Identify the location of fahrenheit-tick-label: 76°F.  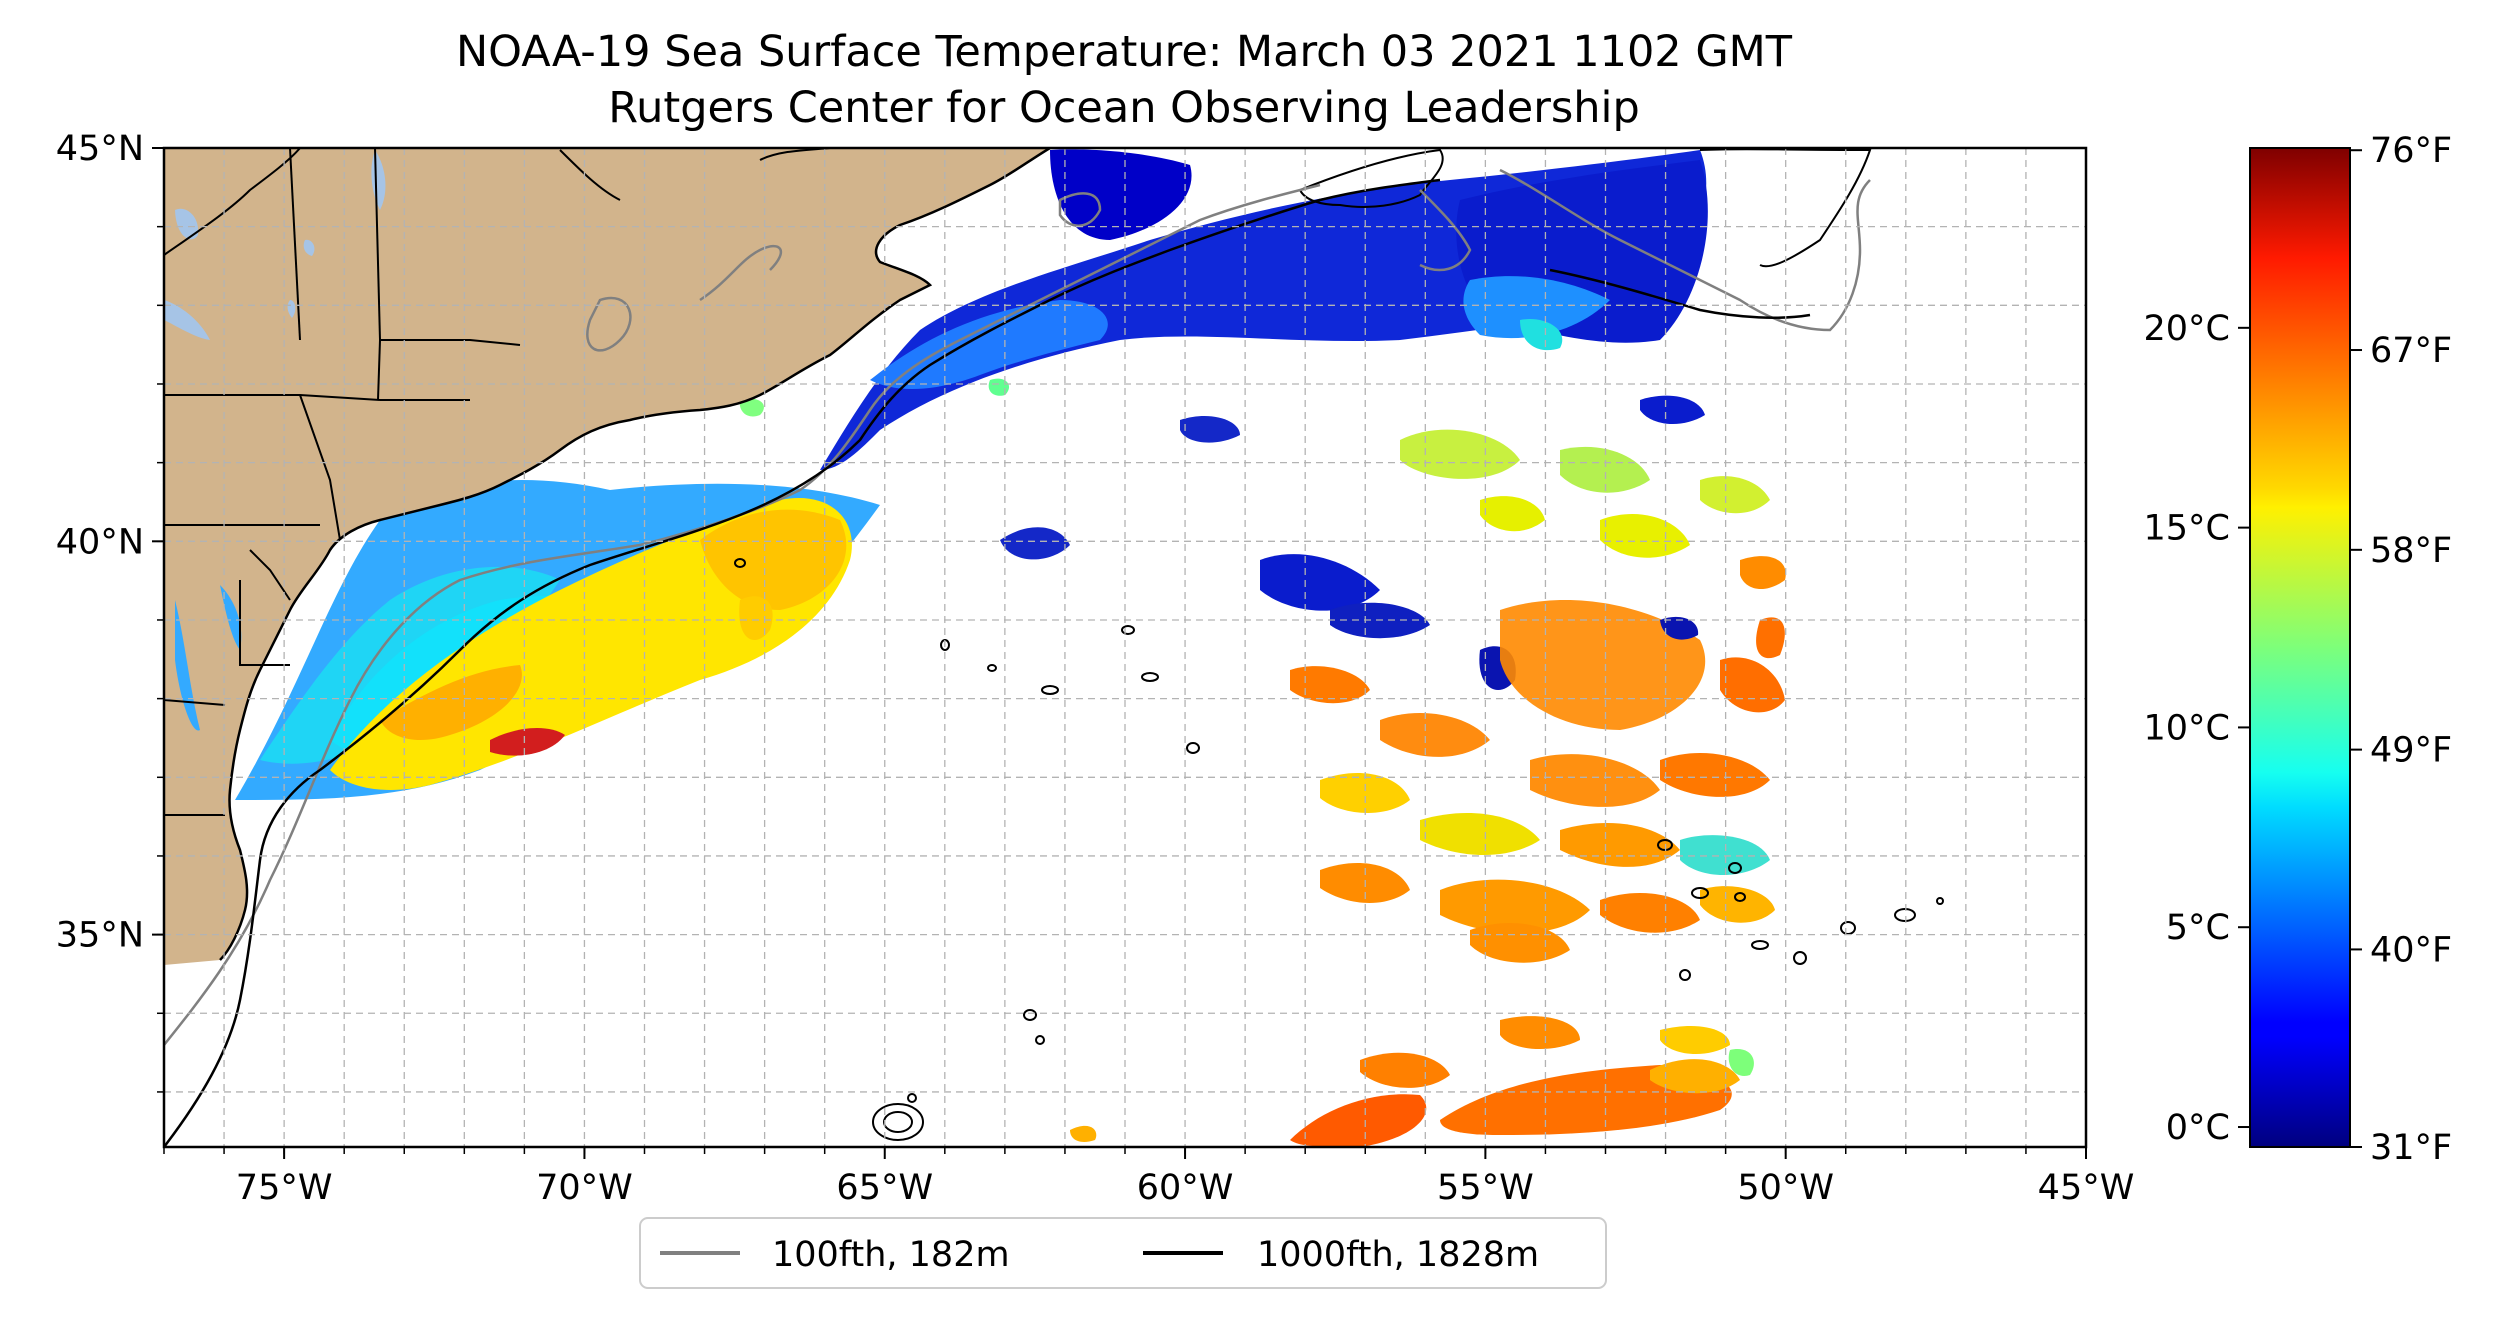
(2411, 151).